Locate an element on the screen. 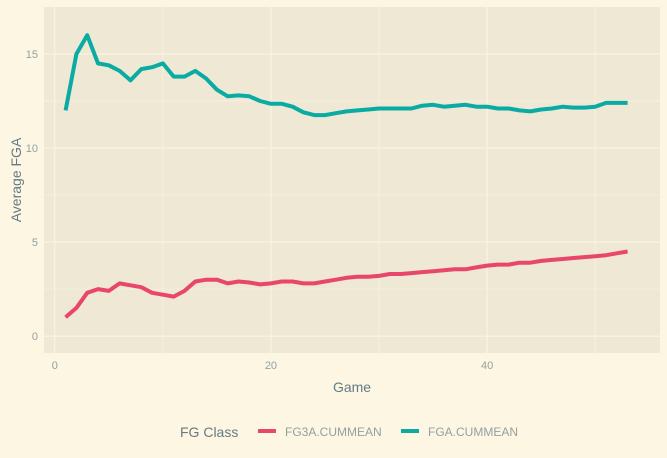  y-tick-label: 10 is located at coordinates (32, 149).